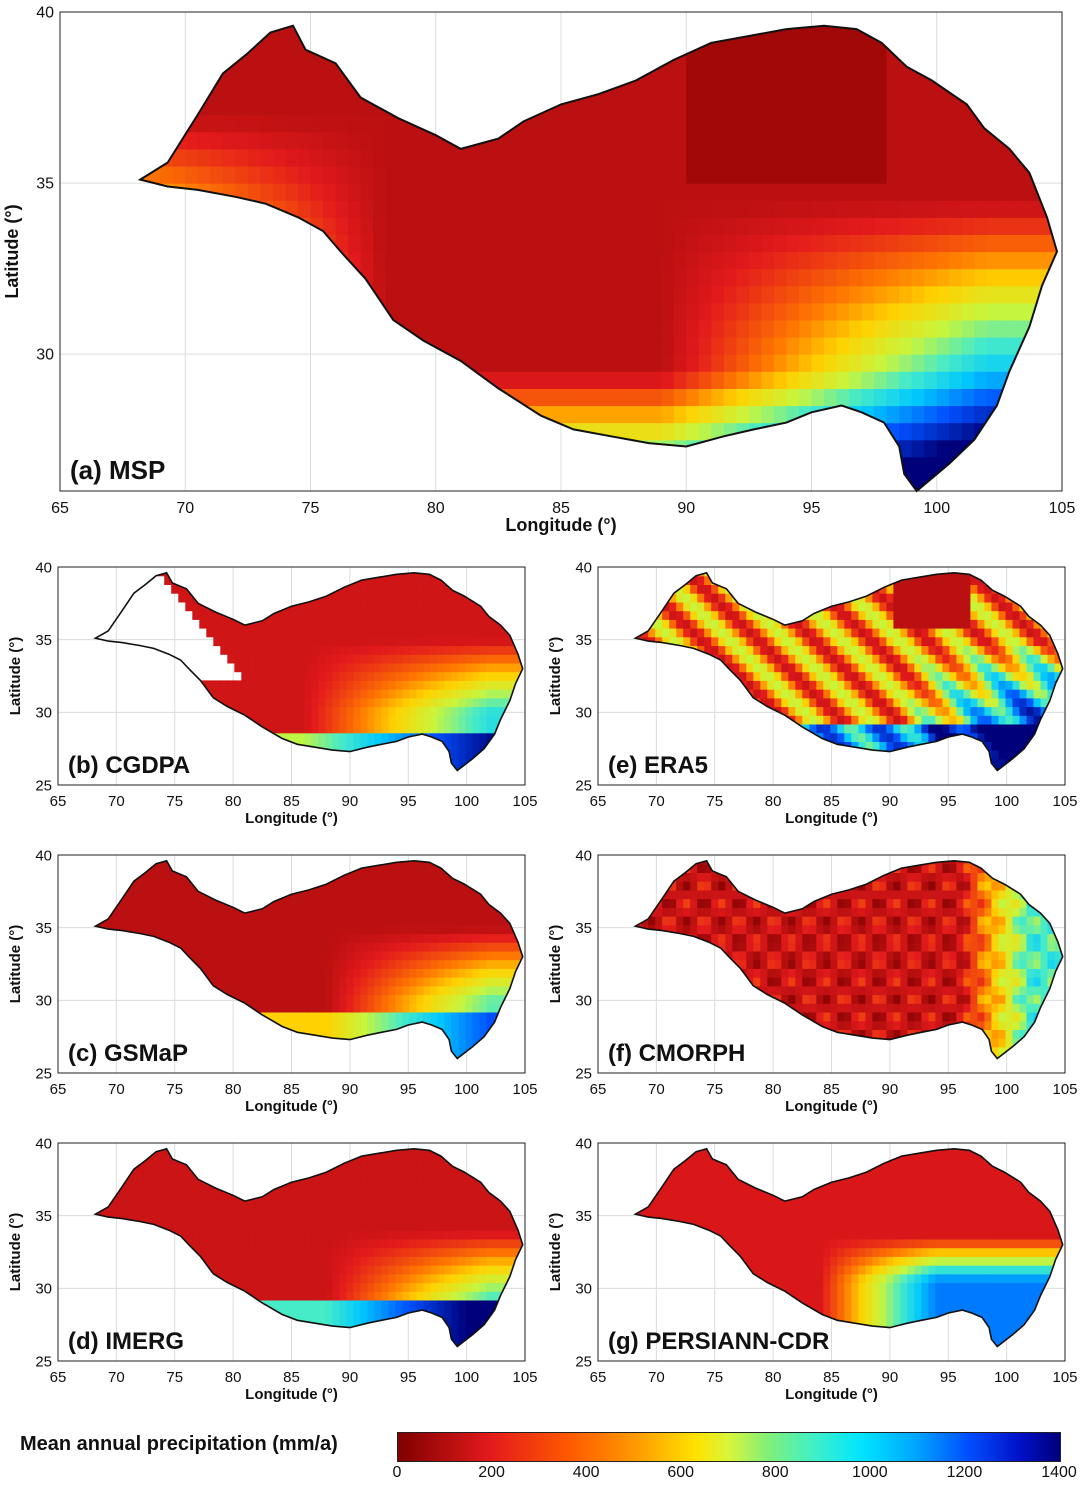 The height and width of the screenshot is (1487, 1080). Describe the element at coordinates (117, 470) in the screenshot. I see `panel-label: (a) MSP` at that location.